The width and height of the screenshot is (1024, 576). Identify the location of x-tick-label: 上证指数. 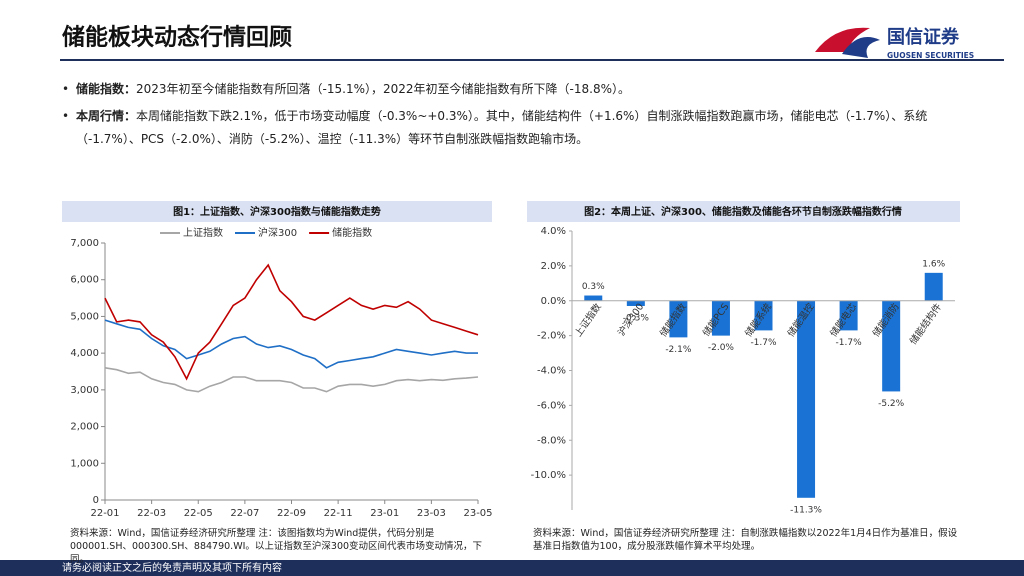
(588, 320).